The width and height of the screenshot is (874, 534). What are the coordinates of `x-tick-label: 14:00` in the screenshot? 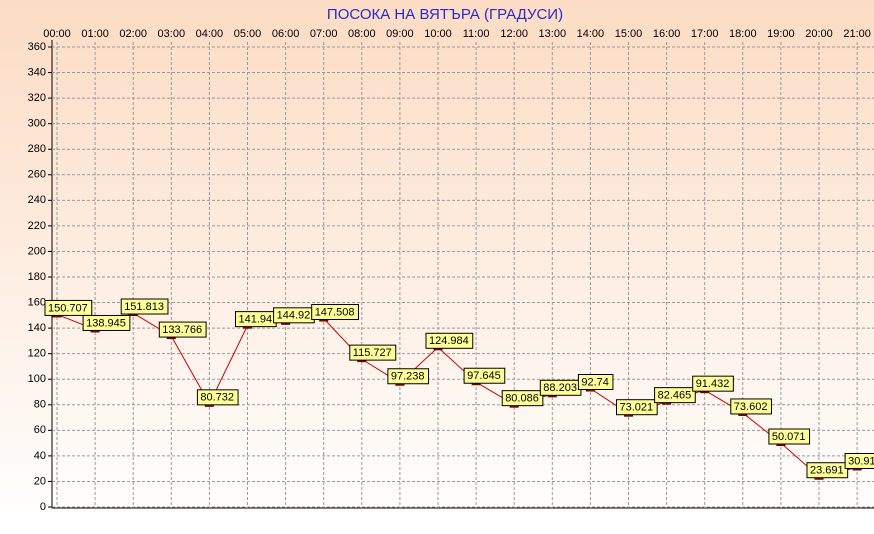 It's located at (591, 34).